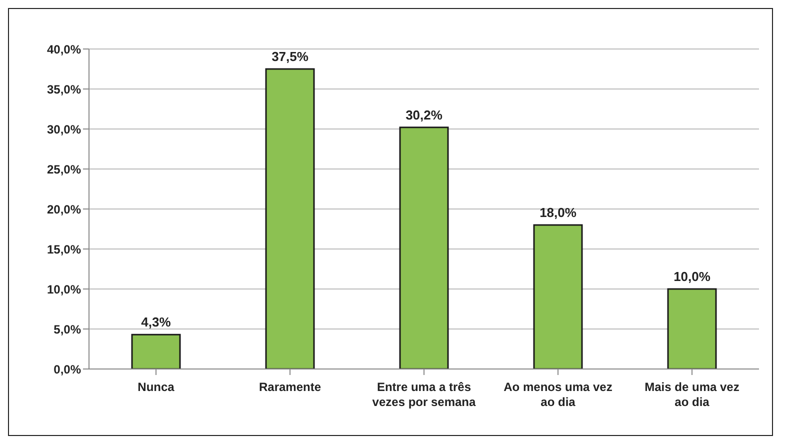  Describe the element at coordinates (64, 209) in the screenshot. I see `y-tick-label: 20,0%` at that location.